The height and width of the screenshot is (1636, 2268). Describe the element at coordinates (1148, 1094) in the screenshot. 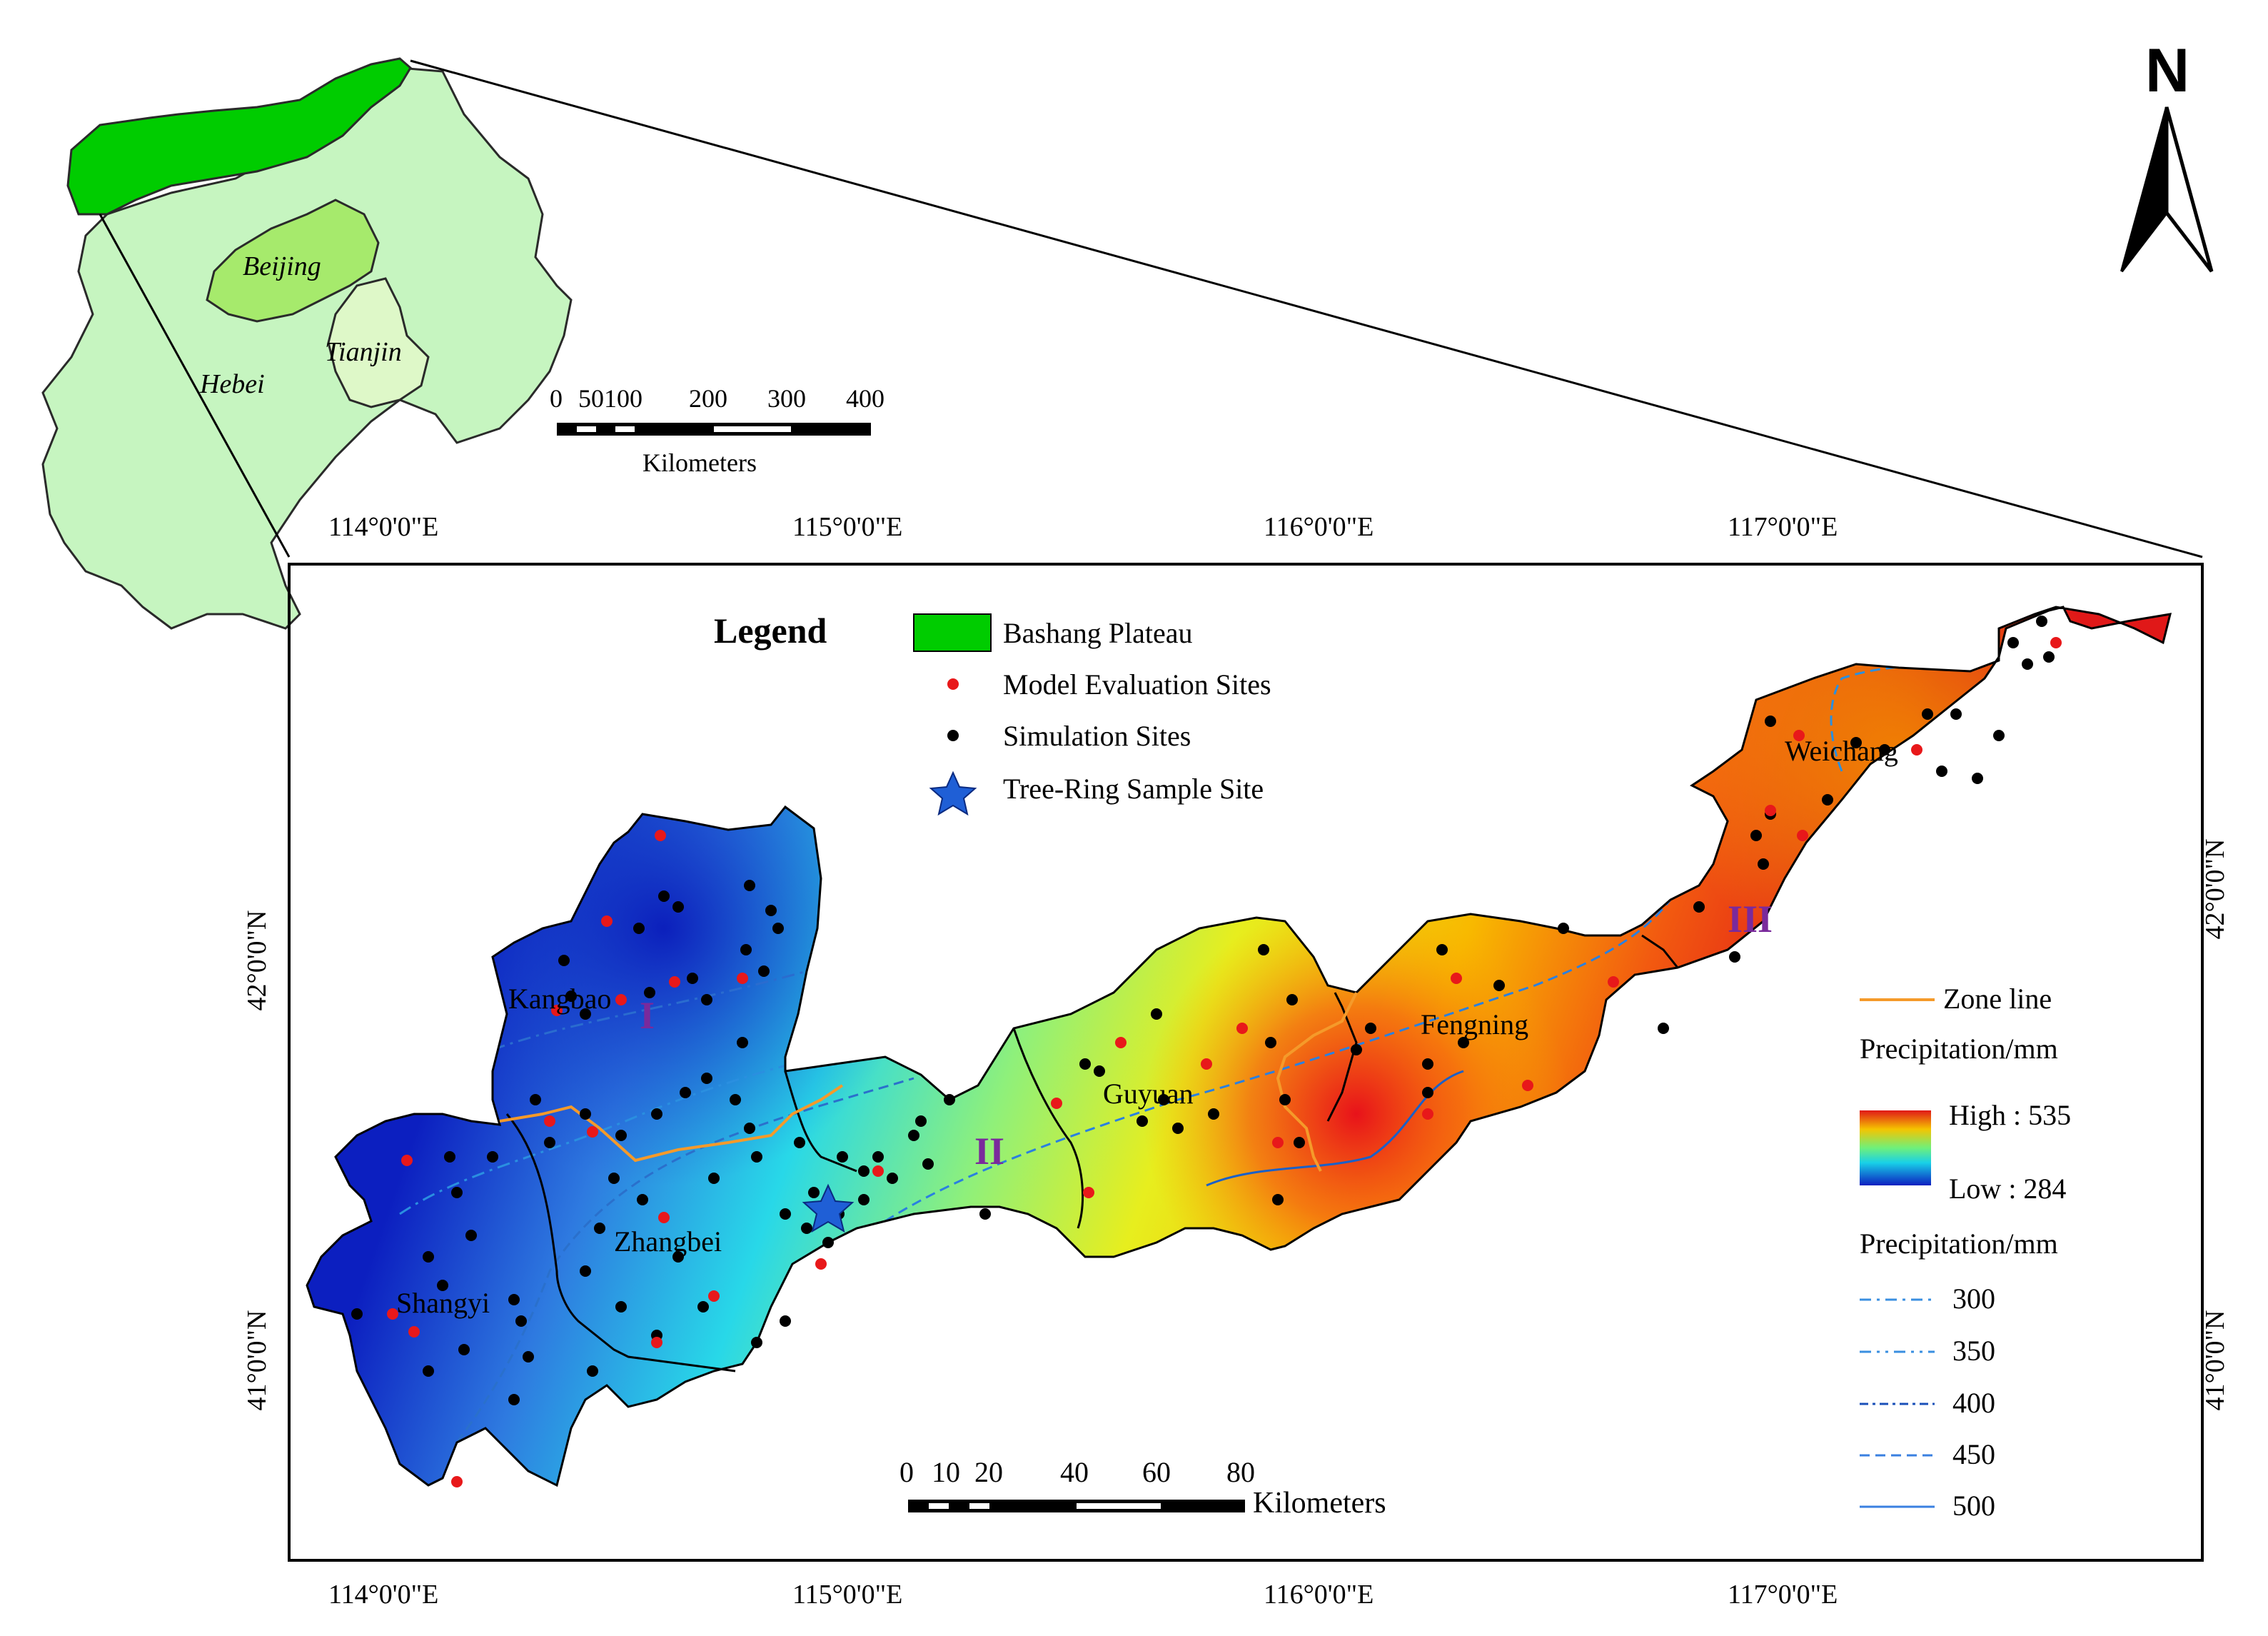

I see `place-guyuan: Guyuan` at that location.